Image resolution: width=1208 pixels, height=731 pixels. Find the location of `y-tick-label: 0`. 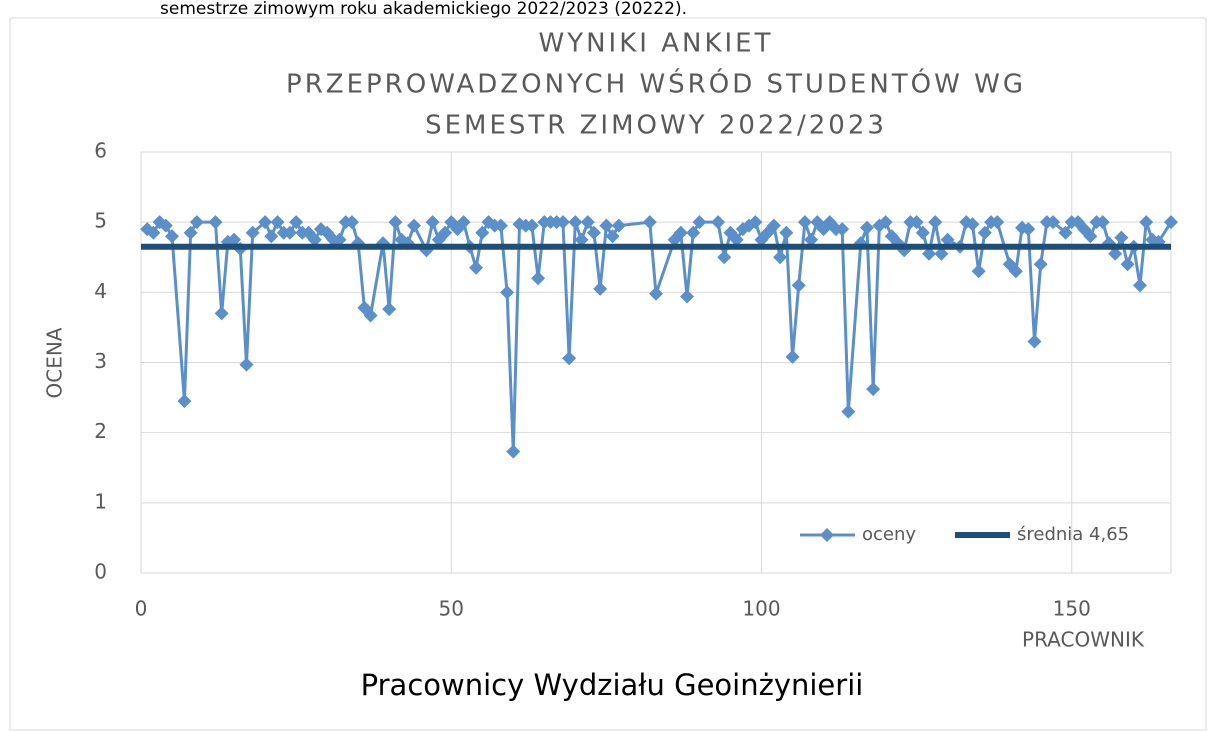

y-tick-label: 0 is located at coordinates (100, 572).